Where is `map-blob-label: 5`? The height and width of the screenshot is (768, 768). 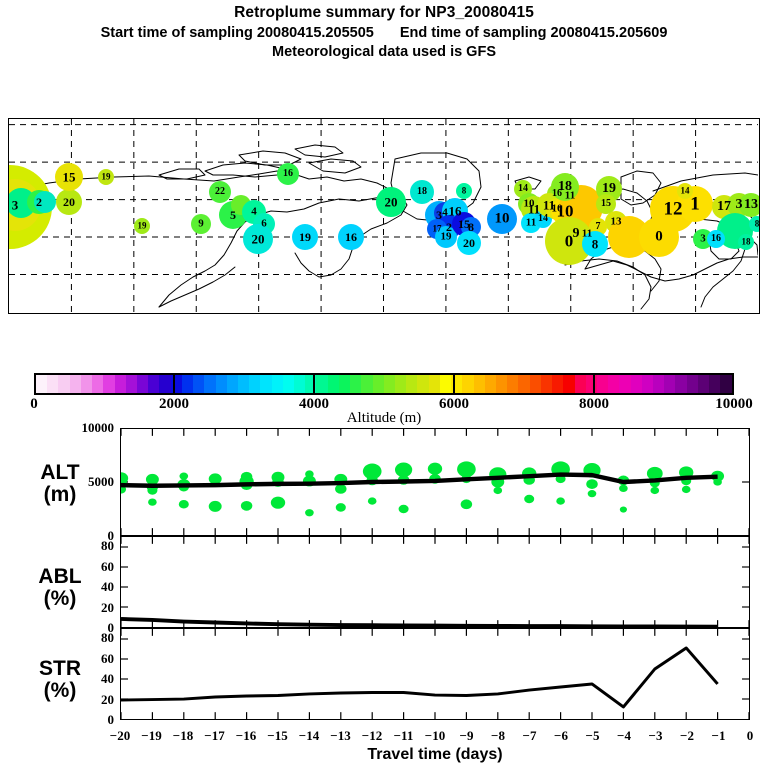
map-blob-label: 5 is located at coordinates (233, 215).